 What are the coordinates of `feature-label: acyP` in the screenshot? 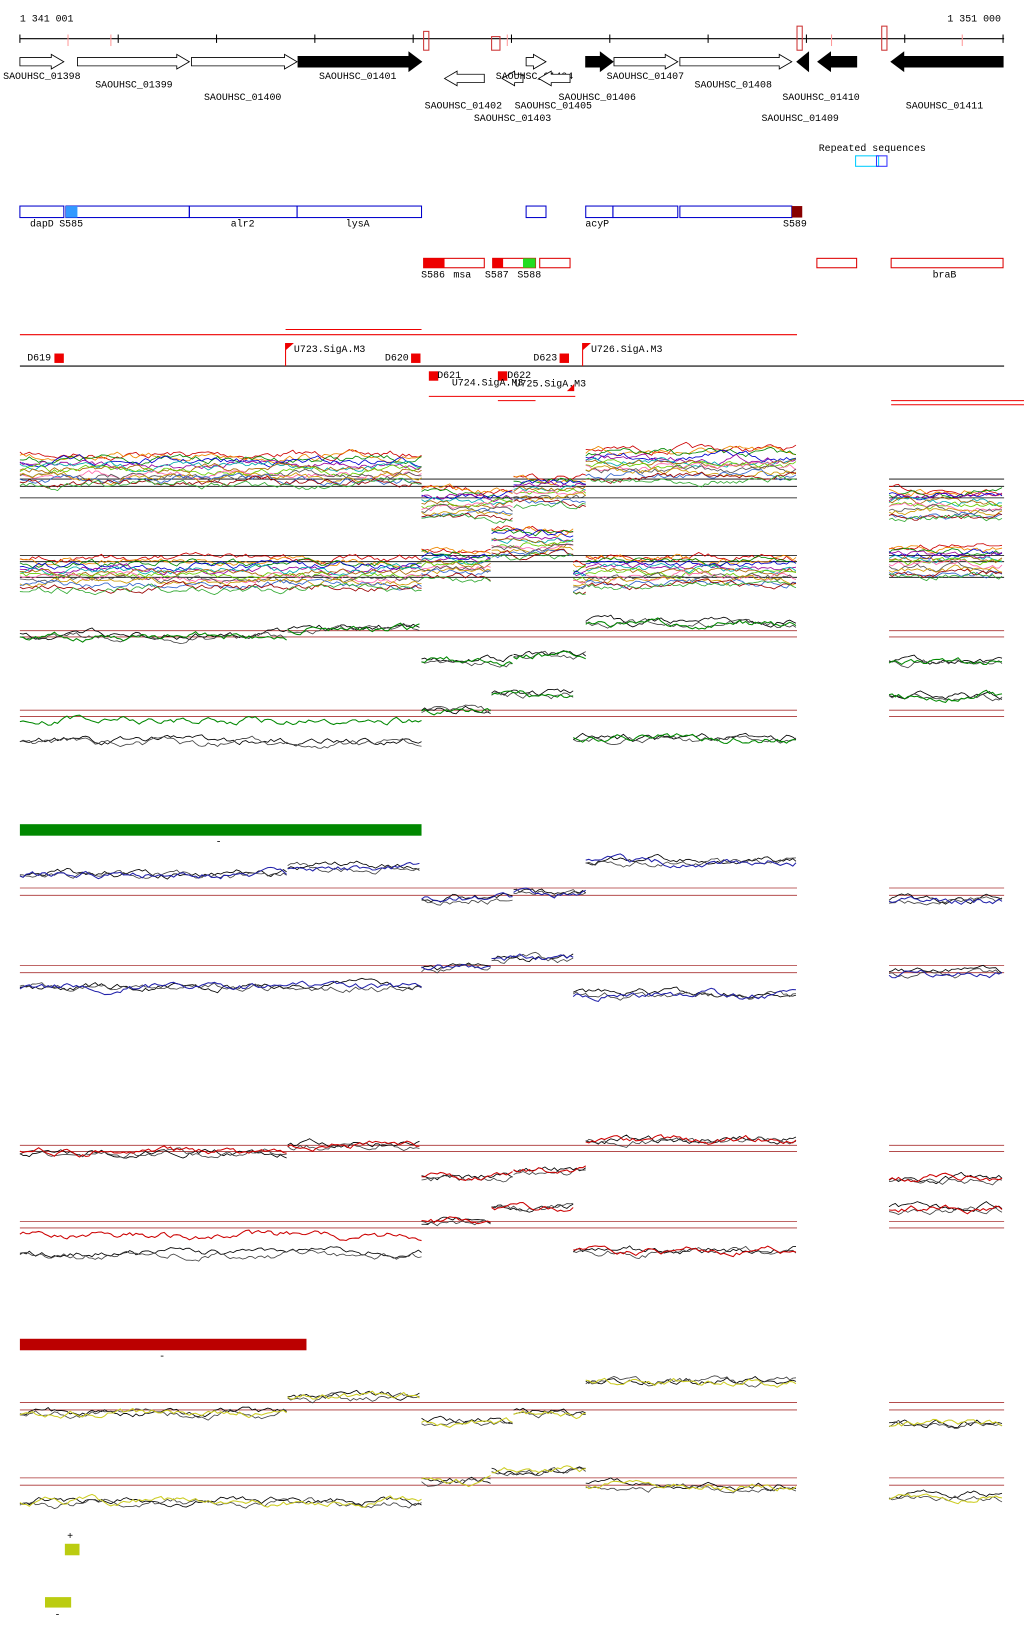 It's located at (597, 223).